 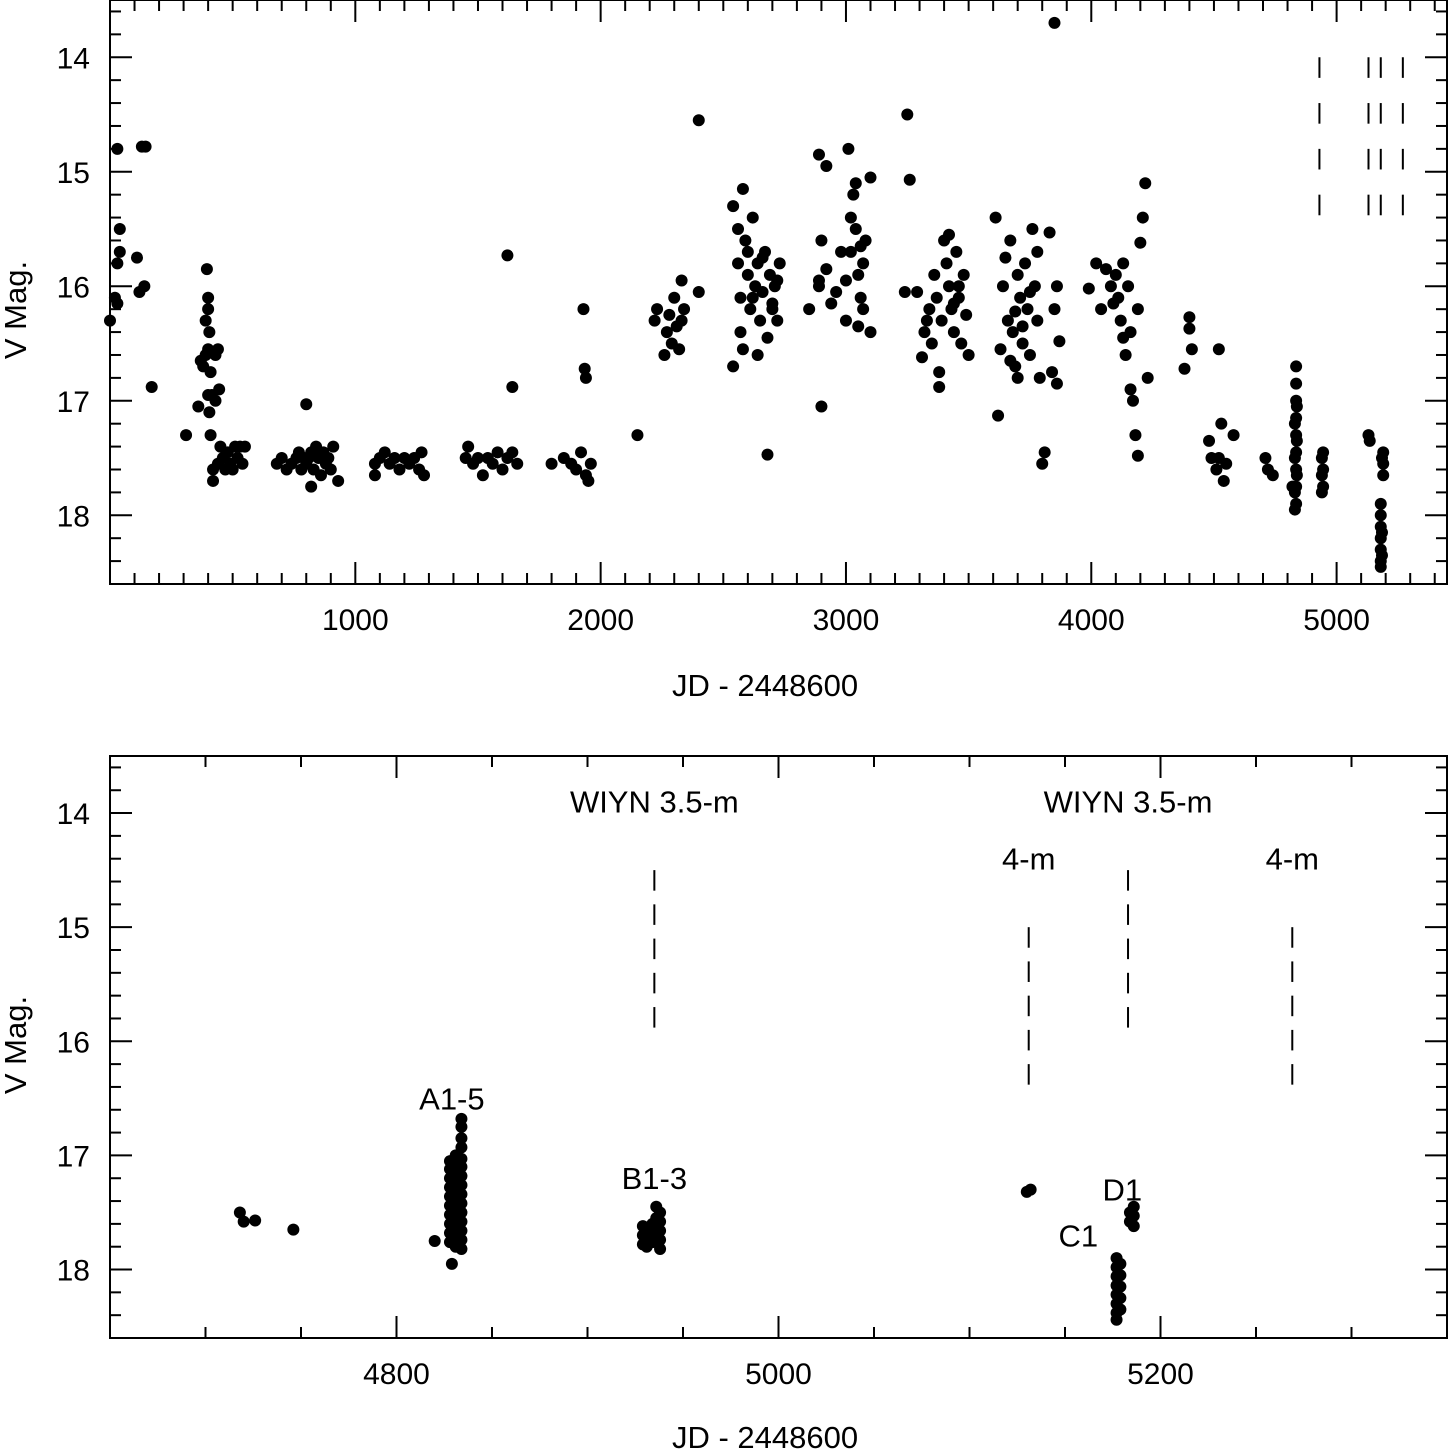 What do you see at coordinates (654, 1178) in the screenshot?
I see `annotation-label: B1-3` at bounding box center [654, 1178].